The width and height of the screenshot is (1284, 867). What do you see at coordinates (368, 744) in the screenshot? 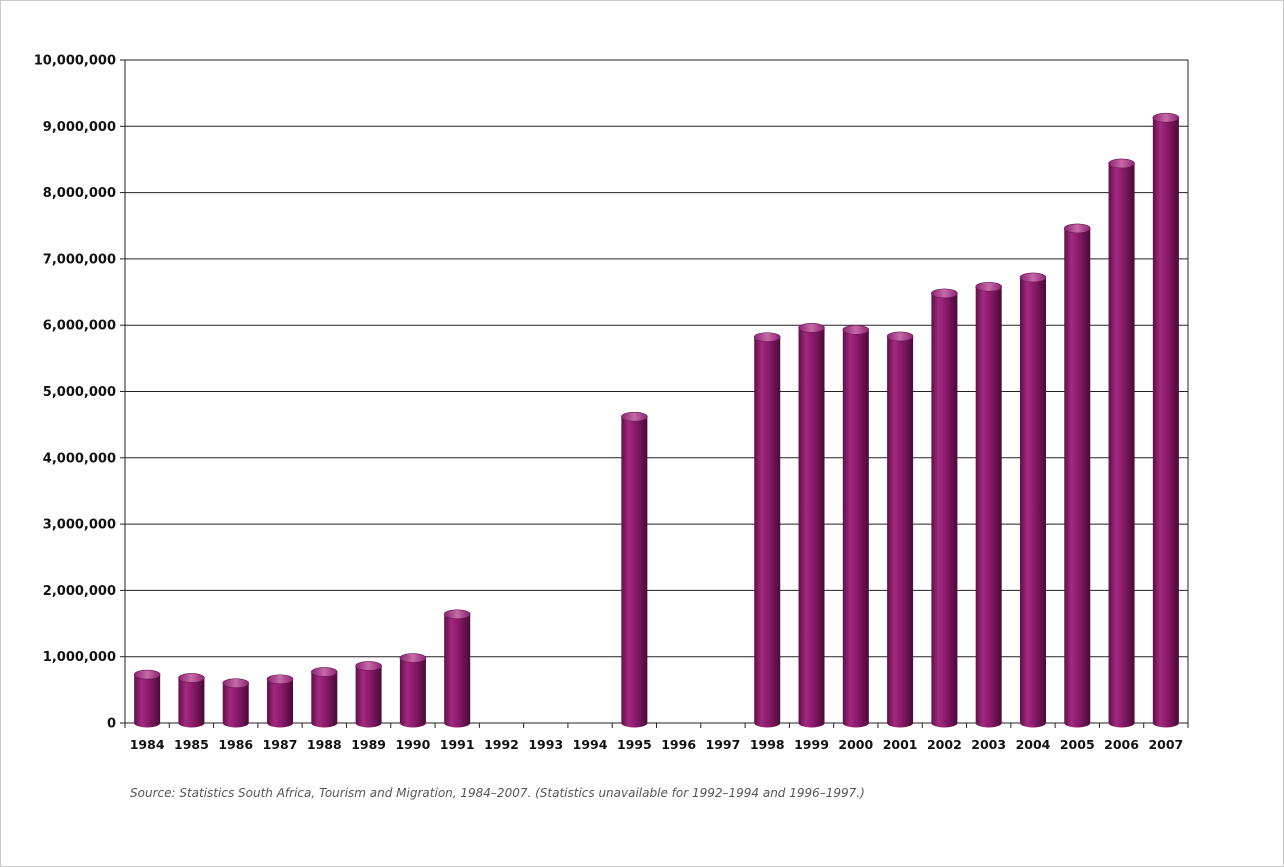
I see `x-tick-label: 1989` at bounding box center [368, 744].